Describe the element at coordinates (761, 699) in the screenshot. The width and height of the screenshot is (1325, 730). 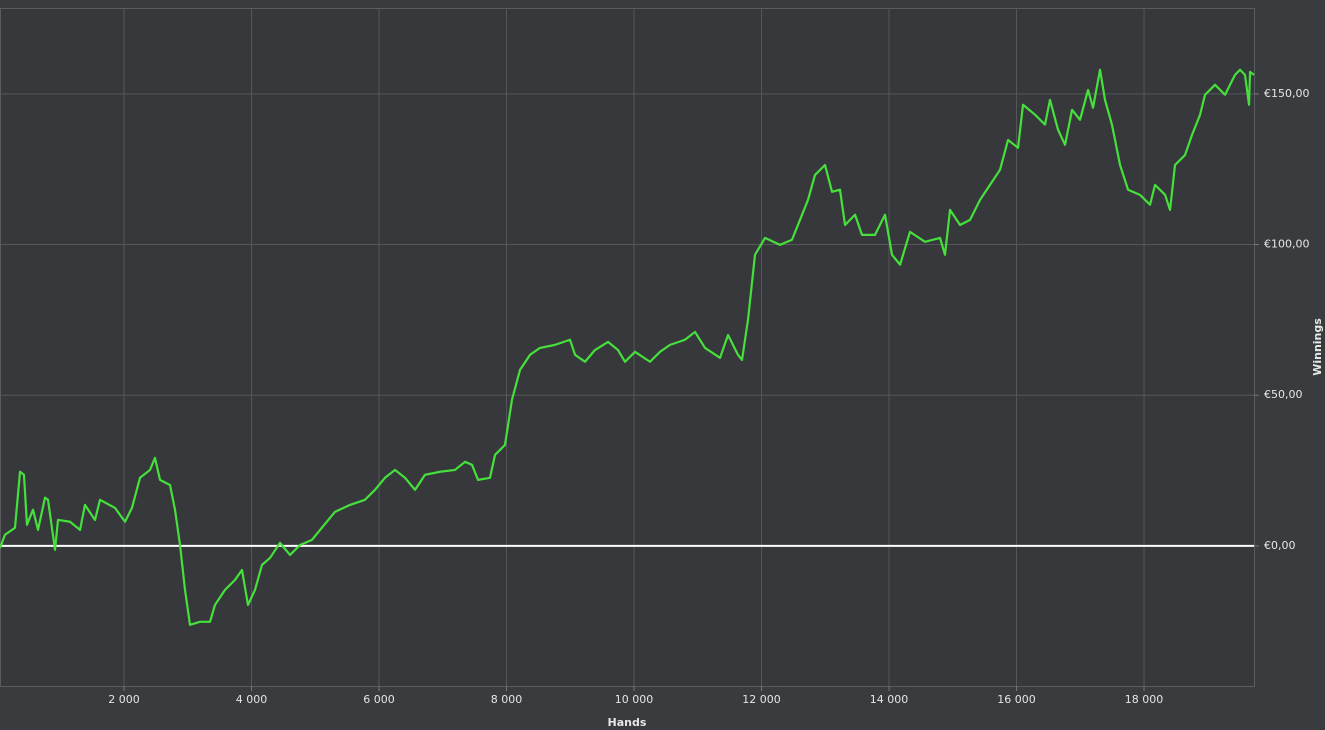
I see `x-tick-label: 12 000` at that location.